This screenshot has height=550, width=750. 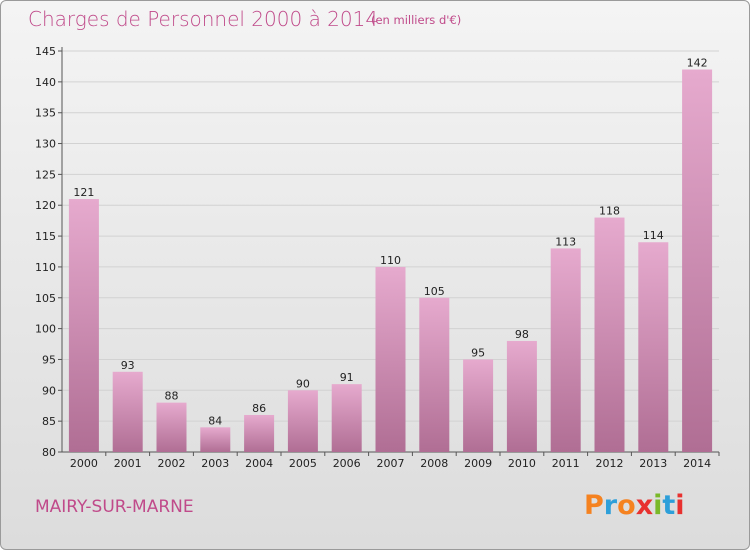 What do you see at coordinates (49, 452) in the screenshot?
I see `y-tick-label: 80` at bounding box center [49, 452].